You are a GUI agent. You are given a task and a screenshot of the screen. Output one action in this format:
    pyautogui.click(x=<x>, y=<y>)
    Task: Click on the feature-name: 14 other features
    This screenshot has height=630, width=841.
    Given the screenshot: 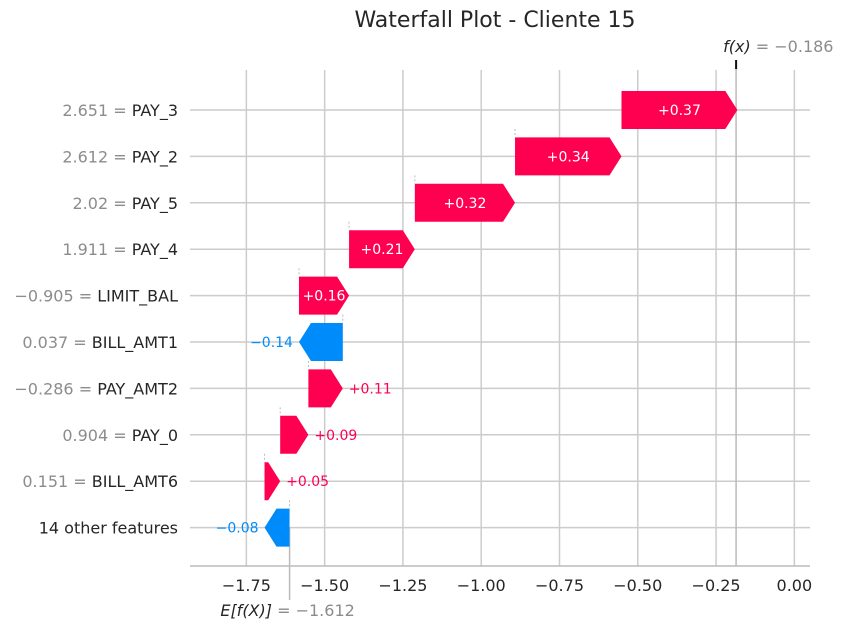 What is the action you would take?
    pyautogui.click(x=108, y=528)
    